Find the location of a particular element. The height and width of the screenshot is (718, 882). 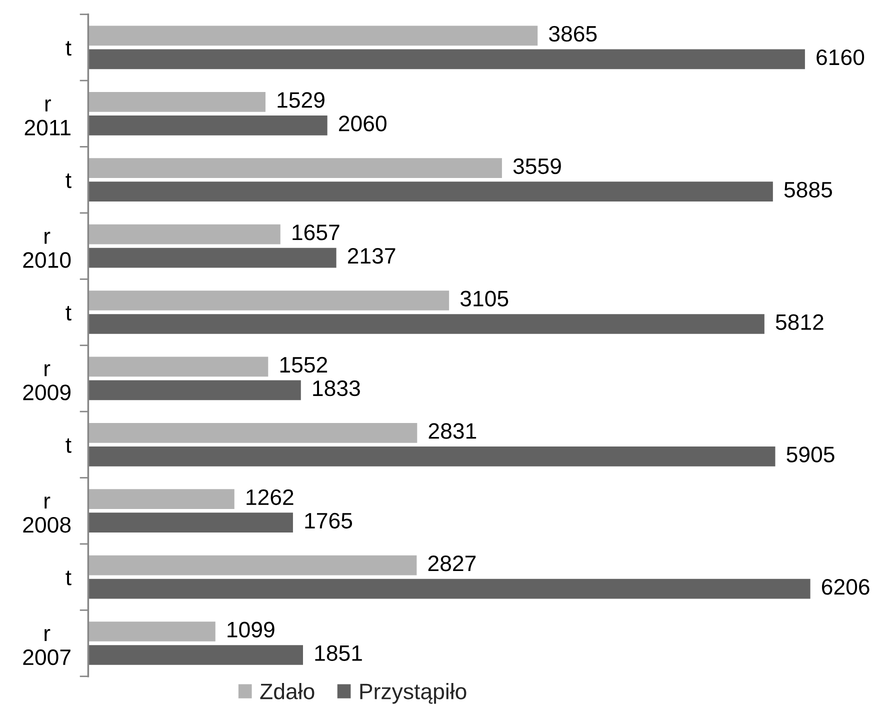

data-label: 3865 is located at coordinates (573, 34).